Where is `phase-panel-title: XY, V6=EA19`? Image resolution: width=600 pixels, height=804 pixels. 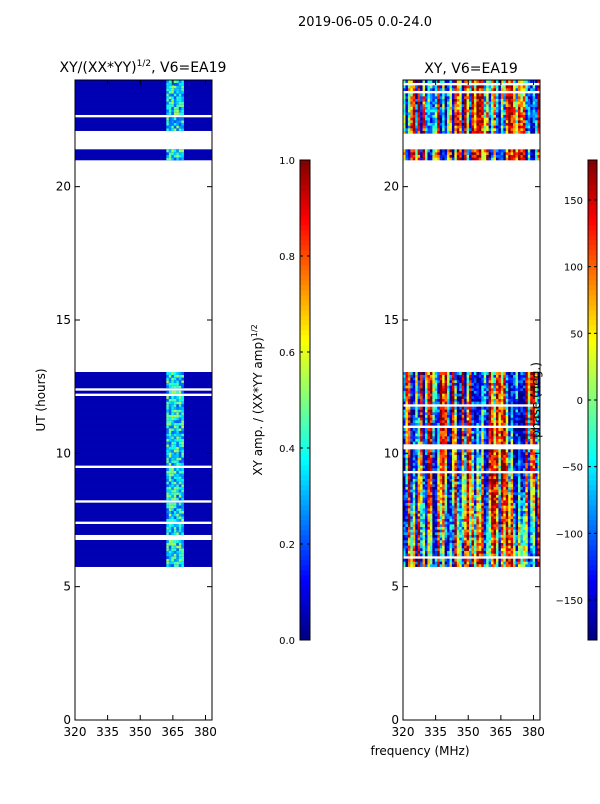 phase-panel-title: XY, V6=EA19 is located at coordinates (471, 69).